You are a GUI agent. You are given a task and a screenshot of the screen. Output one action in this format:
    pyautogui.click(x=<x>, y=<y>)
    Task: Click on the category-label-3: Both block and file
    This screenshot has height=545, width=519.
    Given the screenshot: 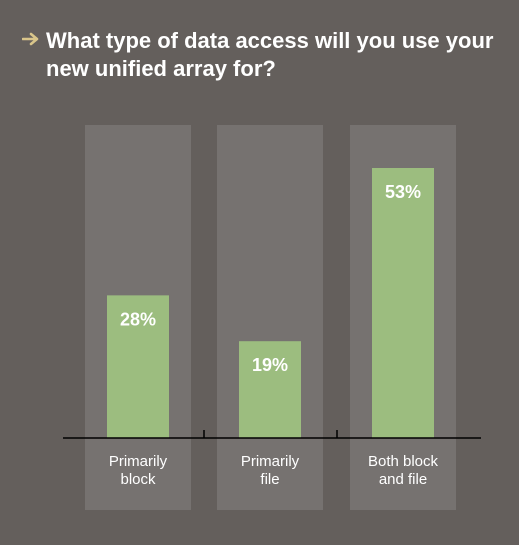 What is the action you would take?
    pyautogui.click(x=403, y=470)
    